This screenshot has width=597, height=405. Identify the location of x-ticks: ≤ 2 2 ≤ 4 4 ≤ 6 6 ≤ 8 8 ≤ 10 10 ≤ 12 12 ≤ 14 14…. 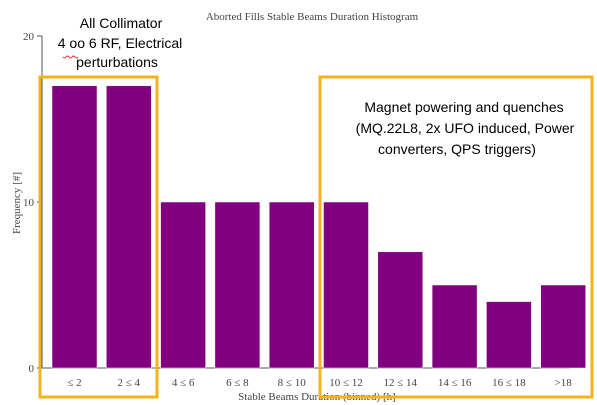
(319, 383).